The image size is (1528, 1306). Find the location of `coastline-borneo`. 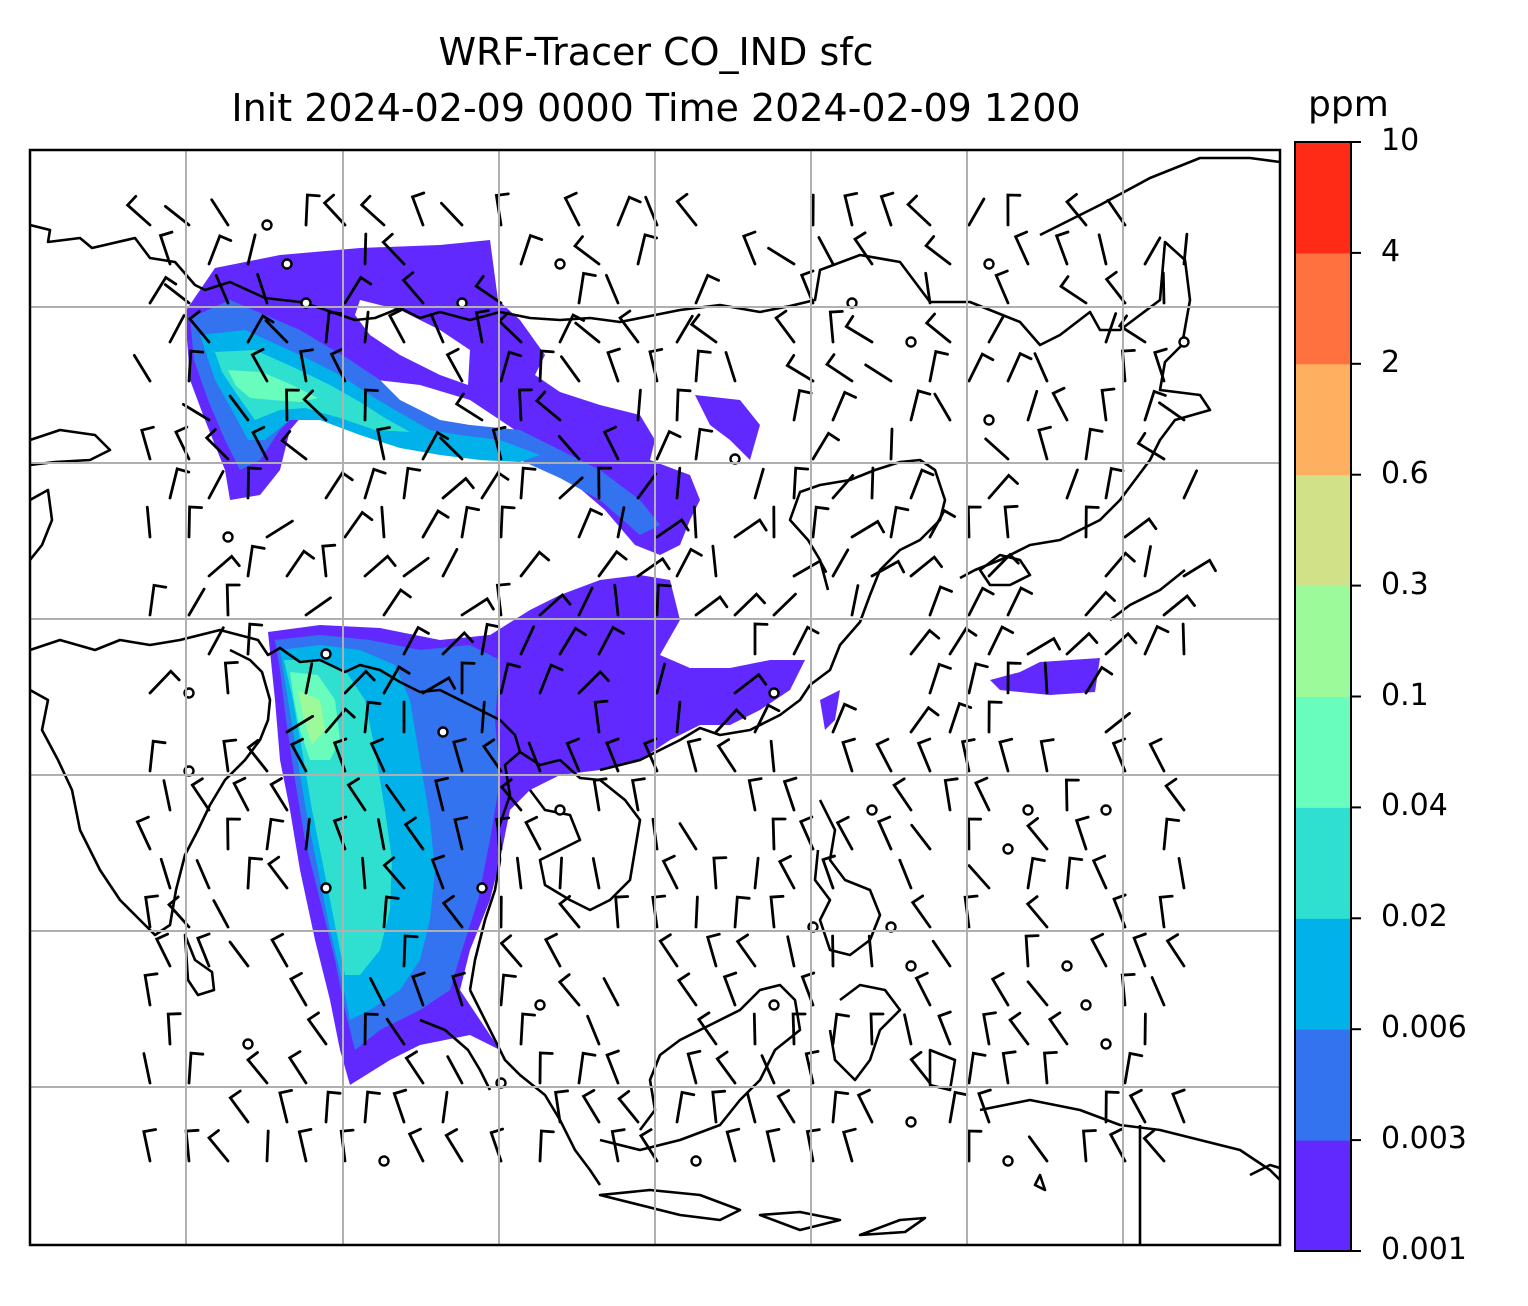

coastline-borneo is located at coordinates (700, 1067).